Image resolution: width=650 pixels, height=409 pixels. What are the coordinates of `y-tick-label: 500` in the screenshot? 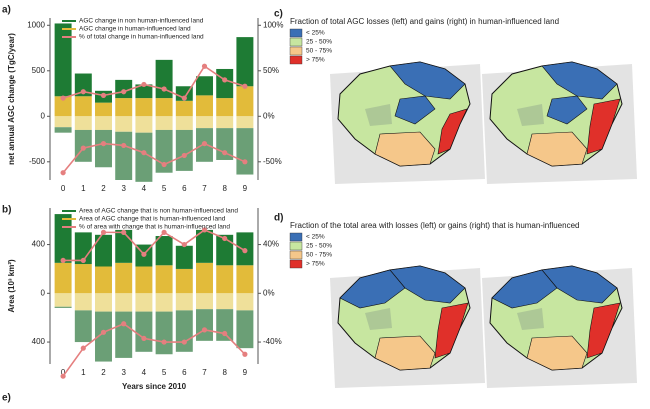 It's located at (39, 70).